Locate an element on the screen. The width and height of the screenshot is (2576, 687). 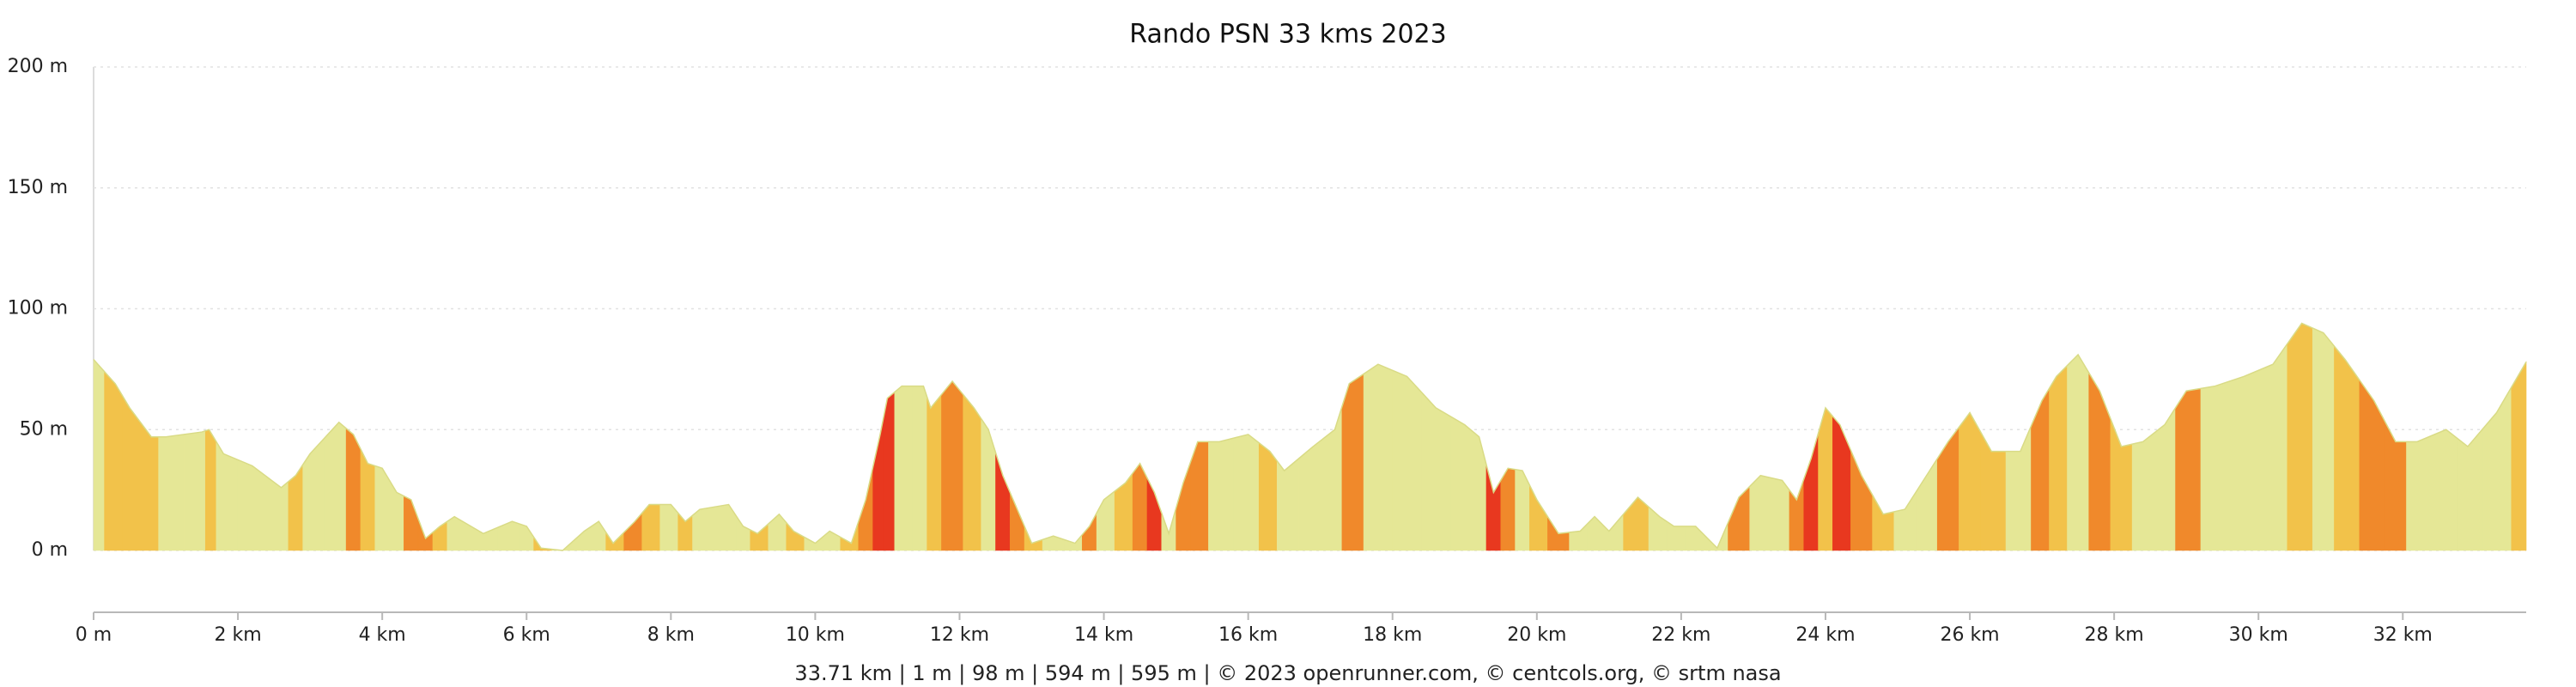
x-tick-label: 10 km is located at coordinates (815, 635).